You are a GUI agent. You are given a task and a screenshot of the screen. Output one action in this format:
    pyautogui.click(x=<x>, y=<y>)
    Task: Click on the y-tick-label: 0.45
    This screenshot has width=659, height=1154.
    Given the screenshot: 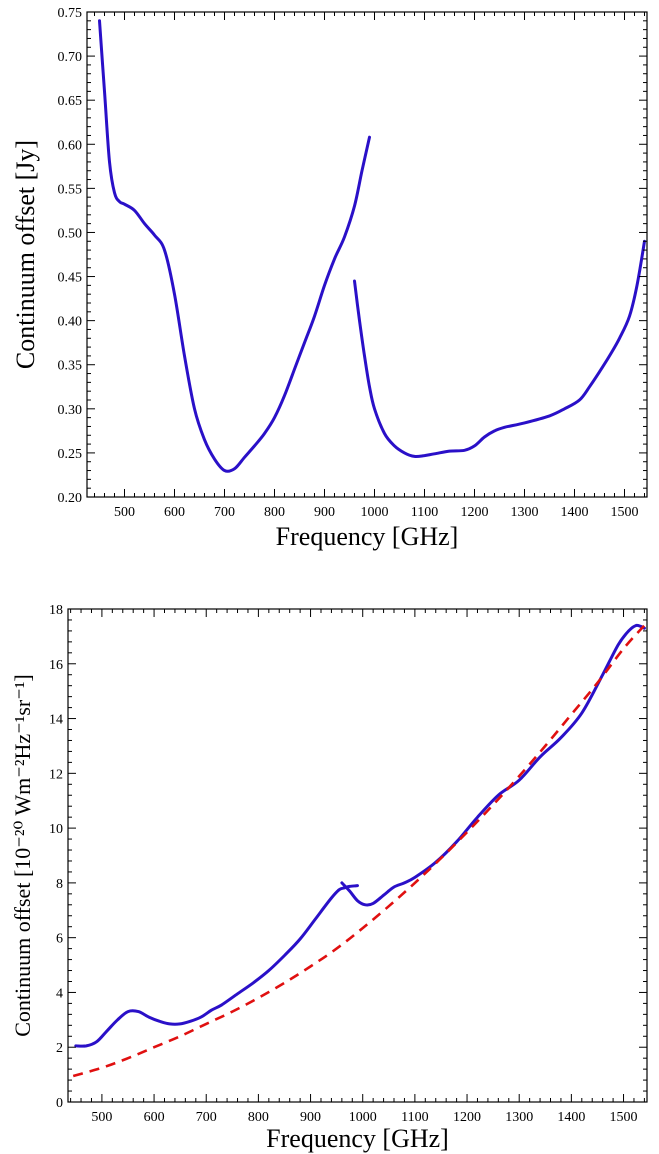 What is the action you would take?
    pyautogui.click(x=70, y=278)
    